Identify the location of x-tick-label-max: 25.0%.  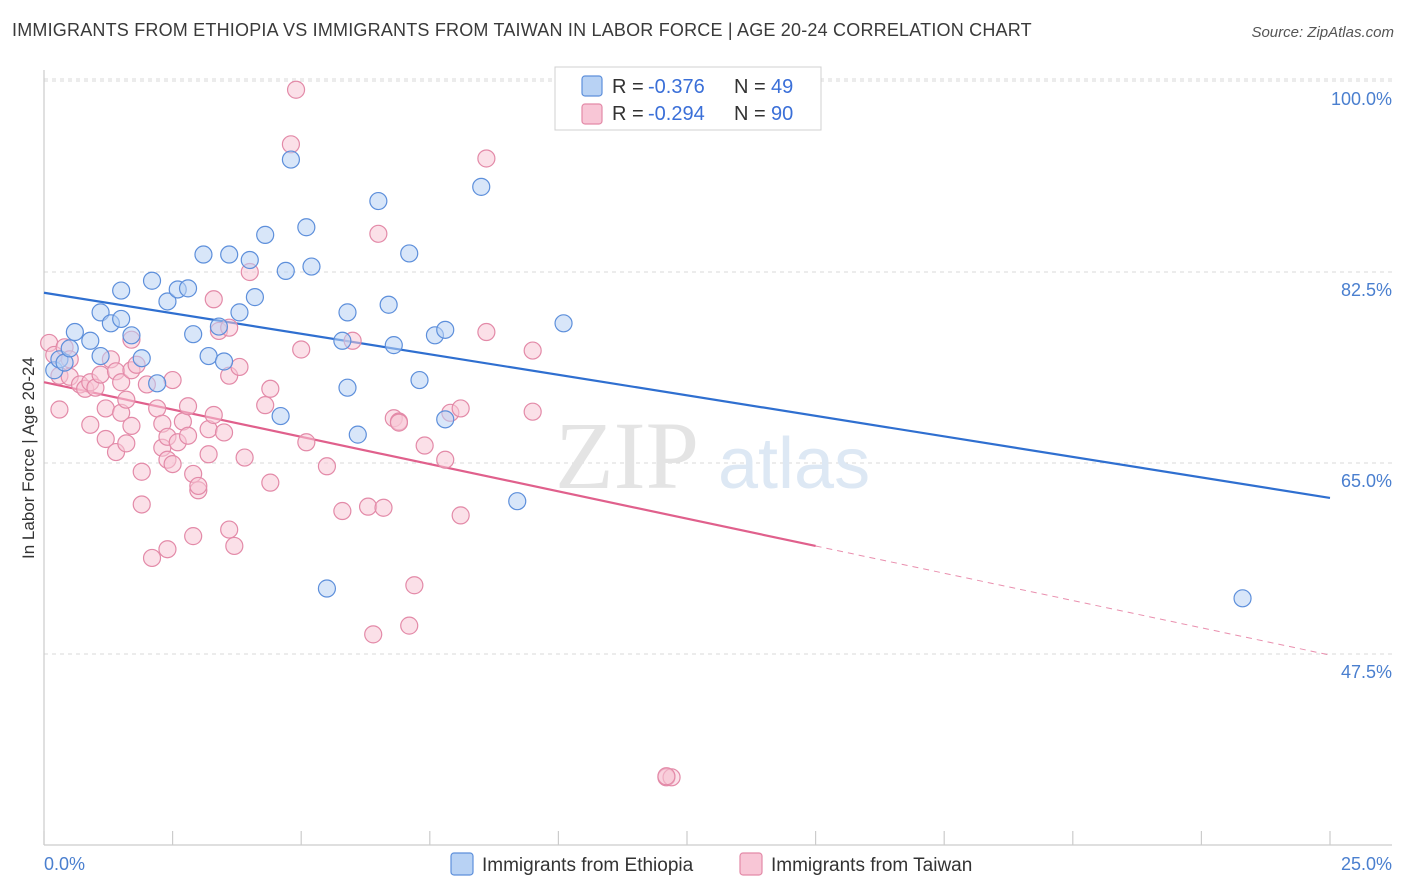
(1366, 864).